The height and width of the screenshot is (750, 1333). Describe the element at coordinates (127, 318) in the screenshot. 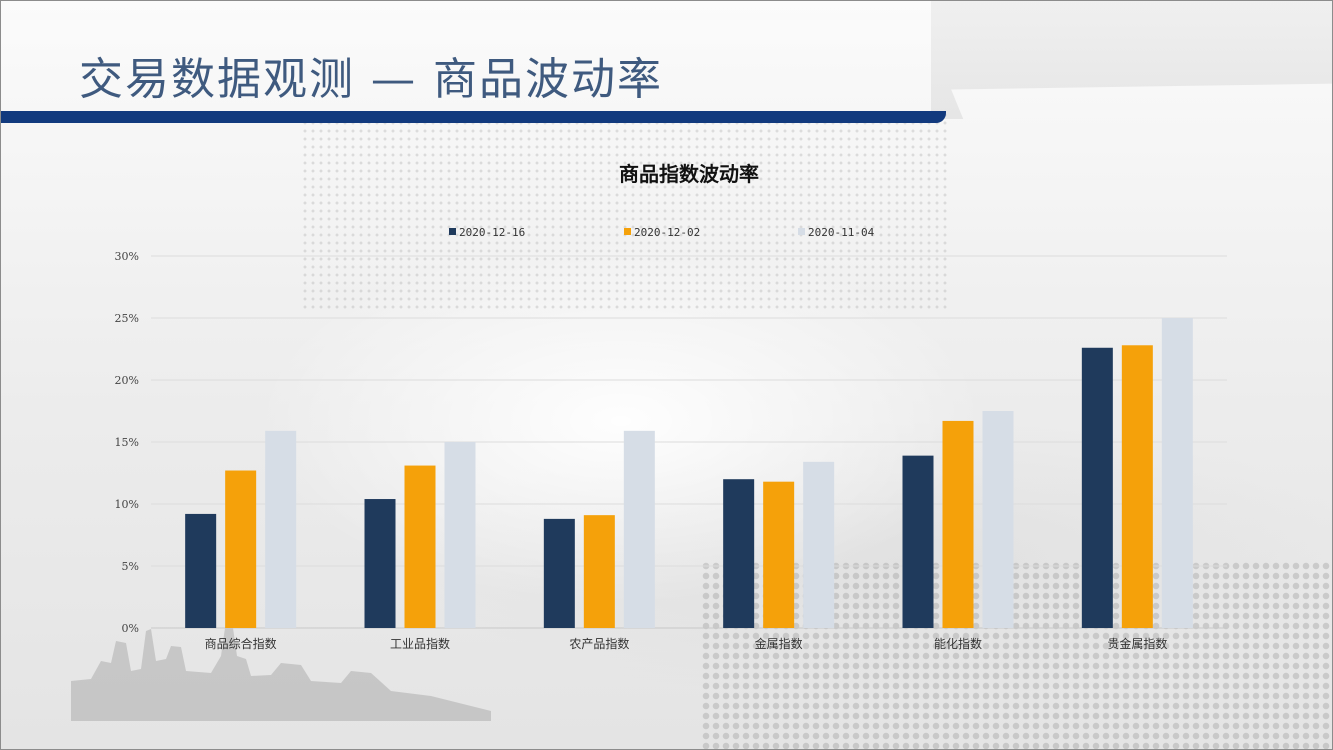

I see `y-tick-label: 25%` at that location.